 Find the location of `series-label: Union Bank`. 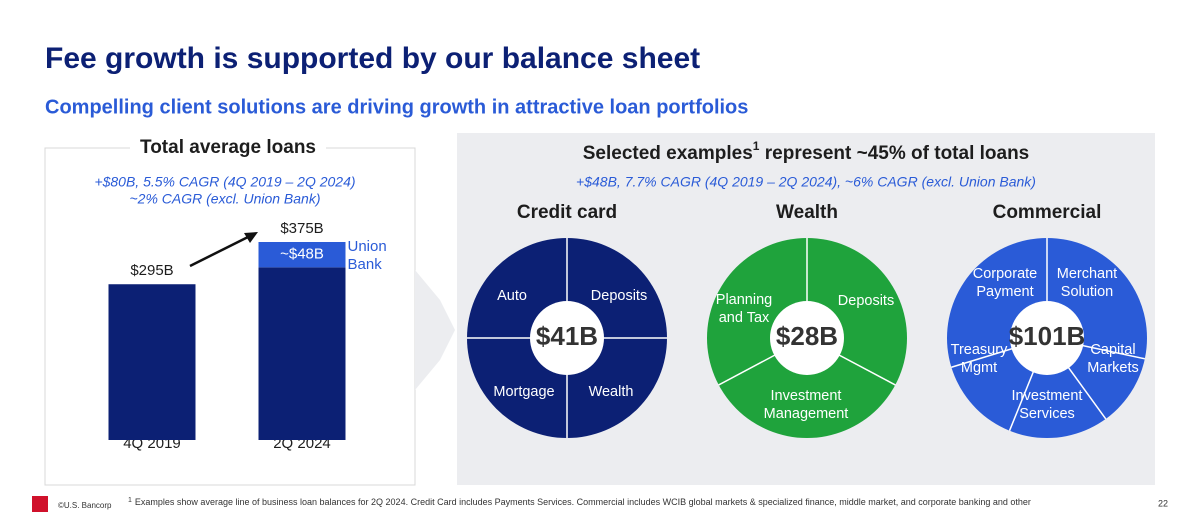

series-label: Union Bank is located at coordinates (367, 255).